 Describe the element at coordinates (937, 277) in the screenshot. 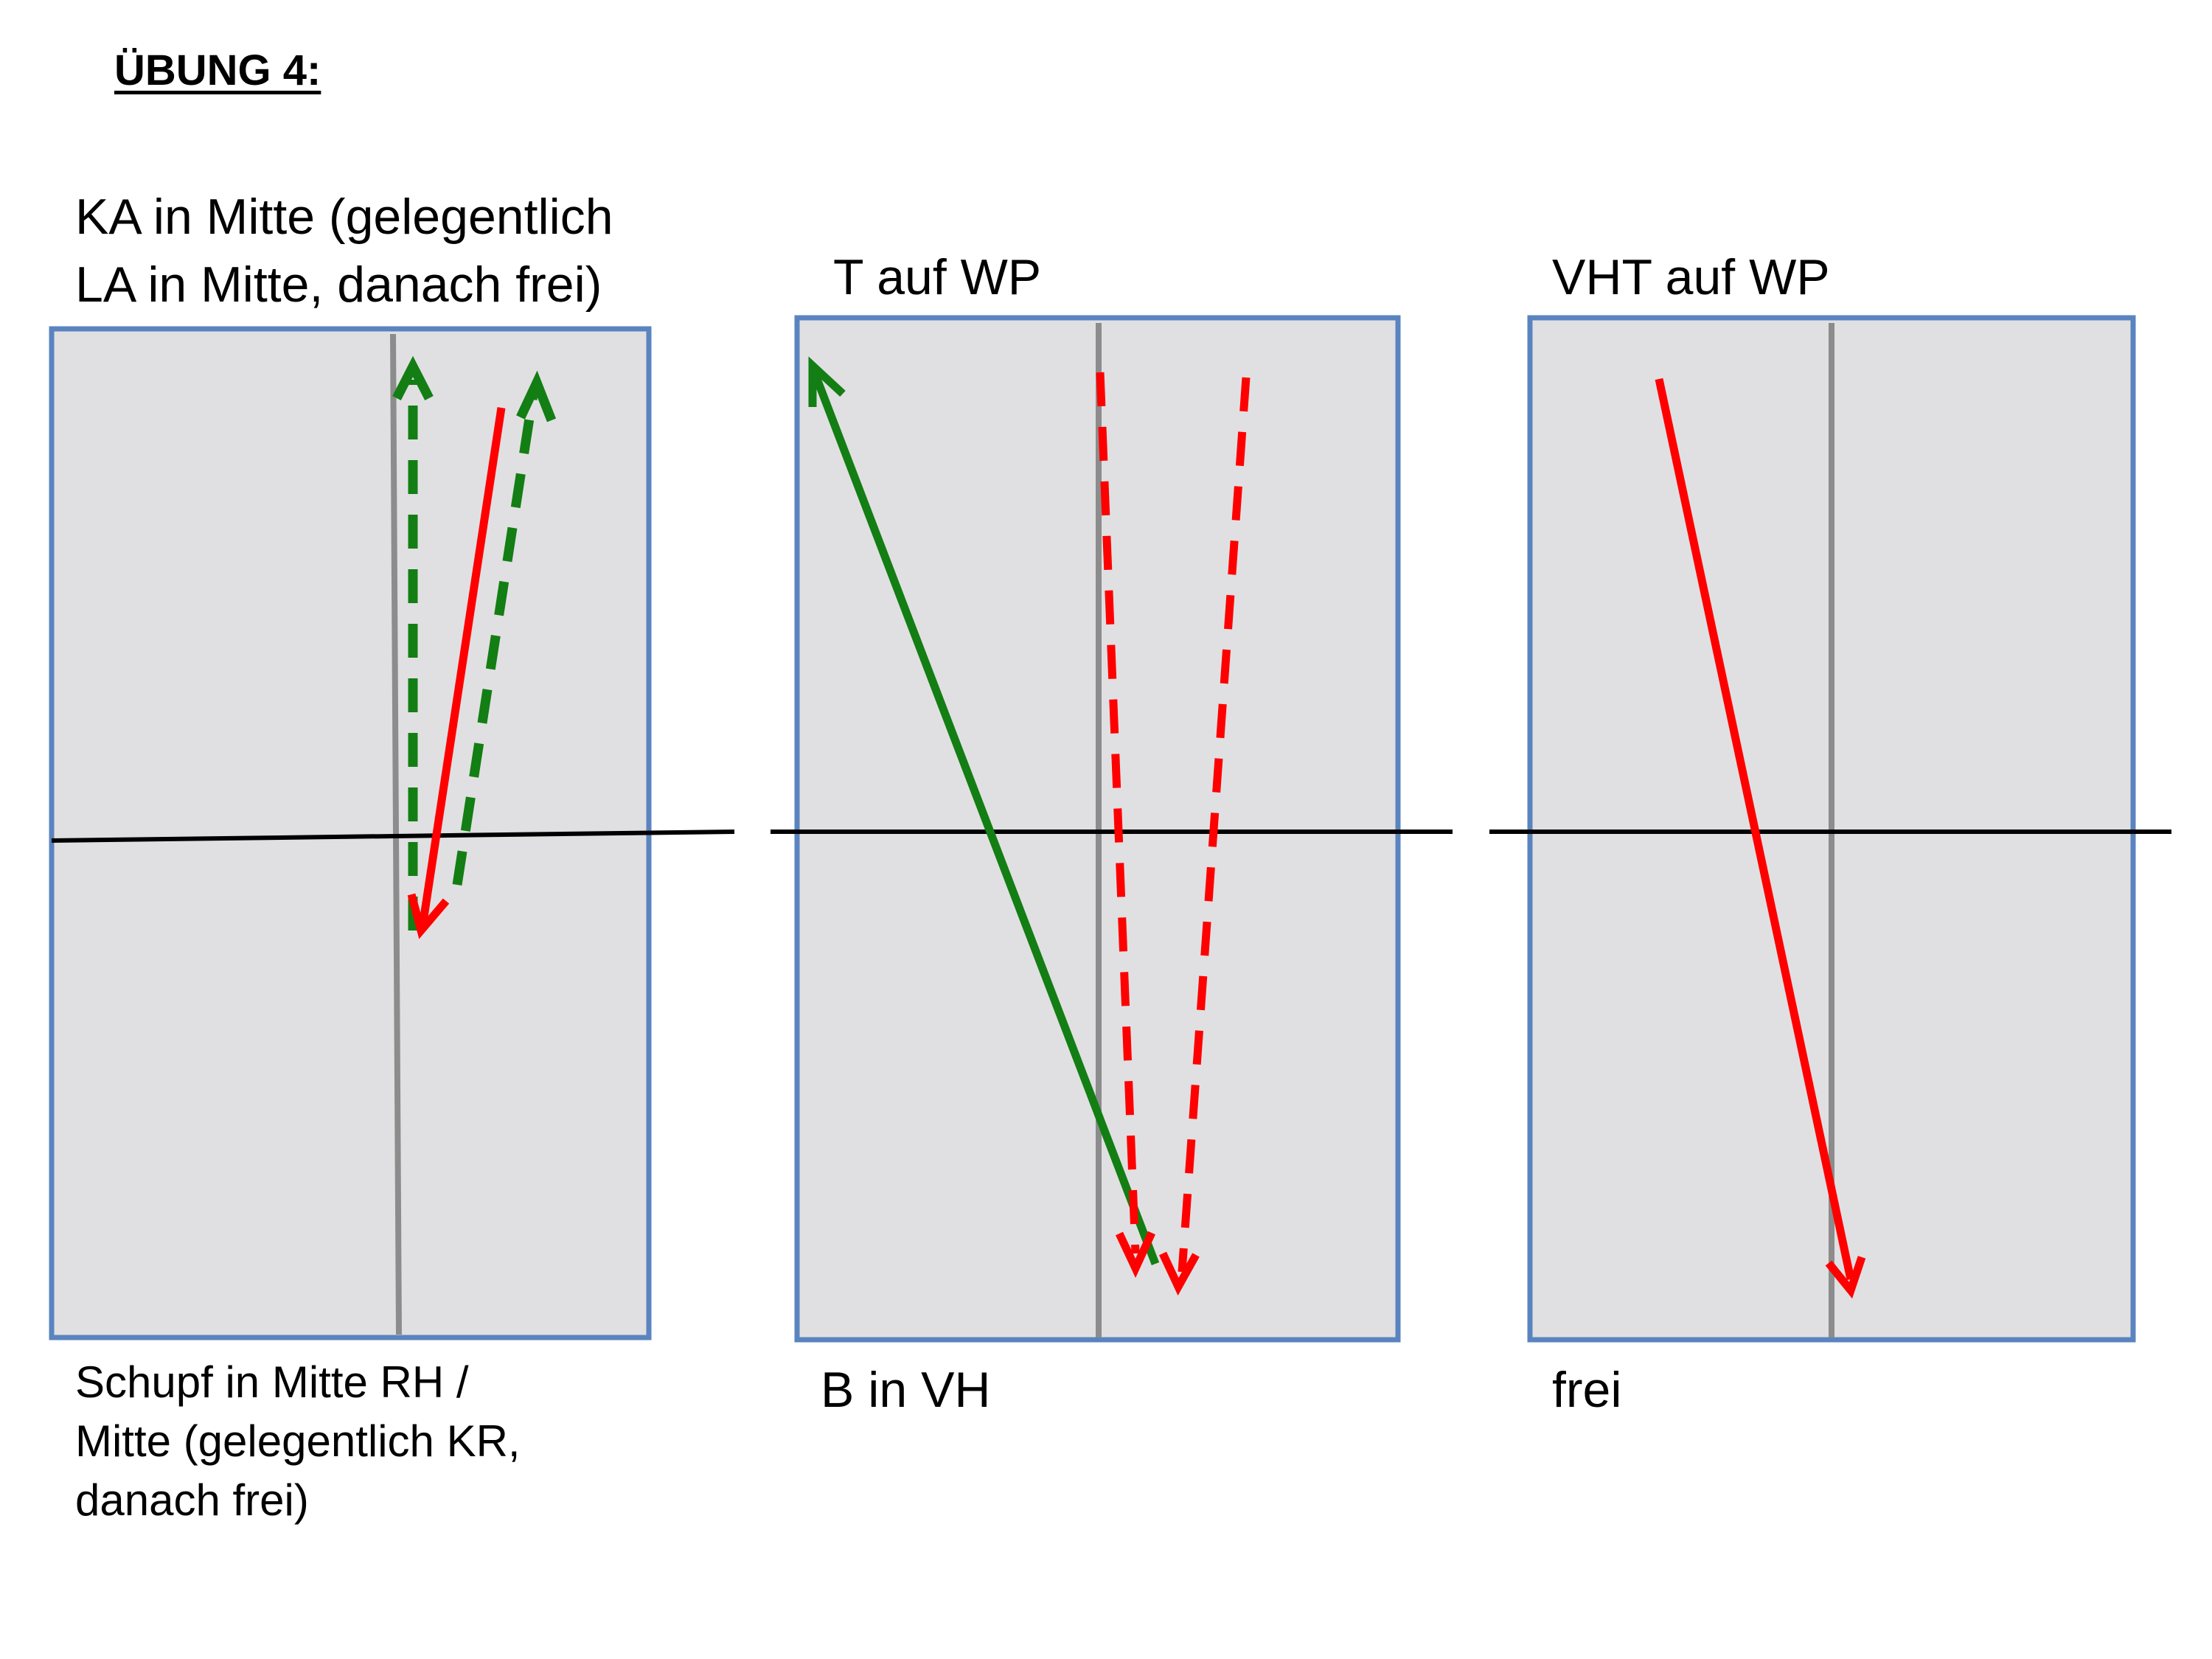

I see `panel-2-top-label: T auf WP` at that location.